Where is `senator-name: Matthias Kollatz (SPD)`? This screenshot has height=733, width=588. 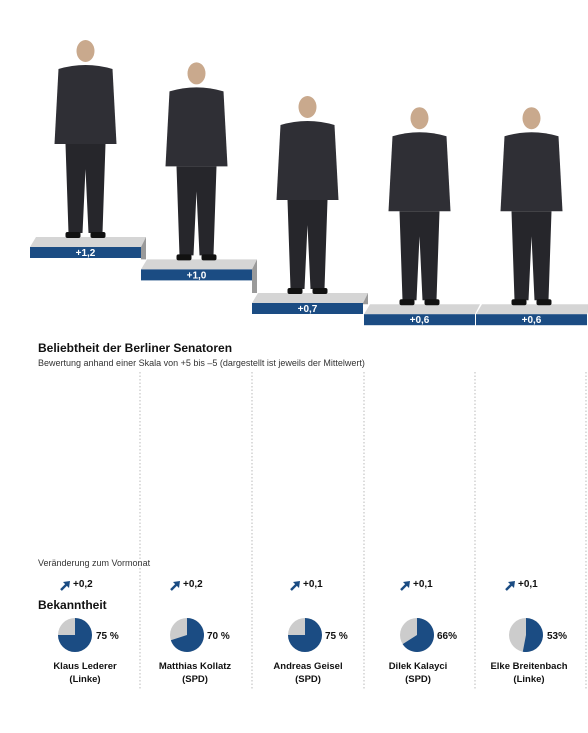 senator-name: Matthias Kollatz (SPD) is located at coordinates (195, 673).